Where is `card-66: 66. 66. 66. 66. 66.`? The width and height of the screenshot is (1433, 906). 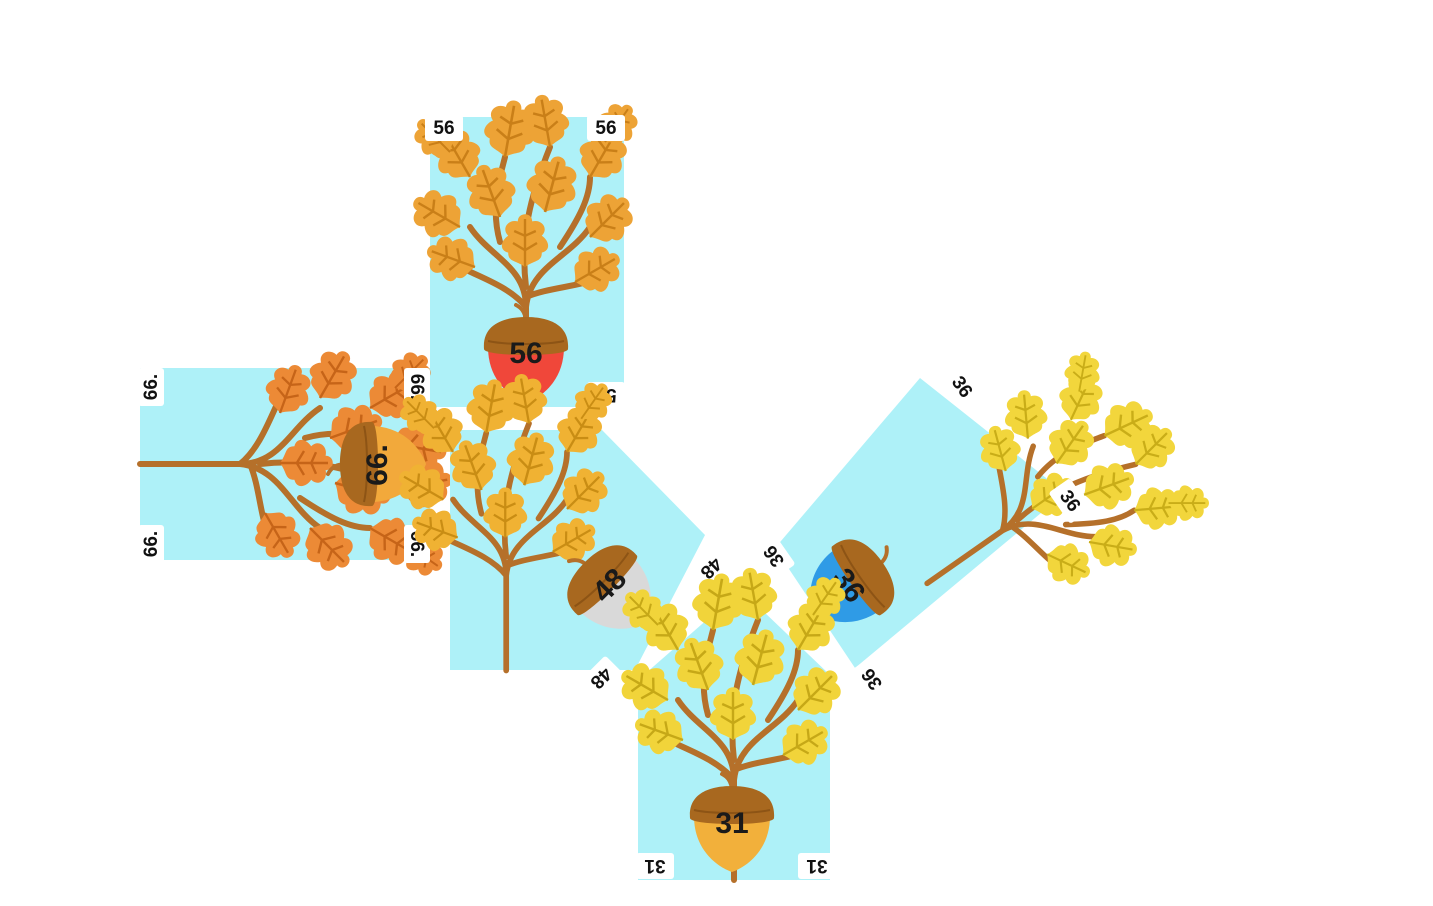 card-66: 66. 66. 66. 66. 66. is located at coordinates (295, 463).